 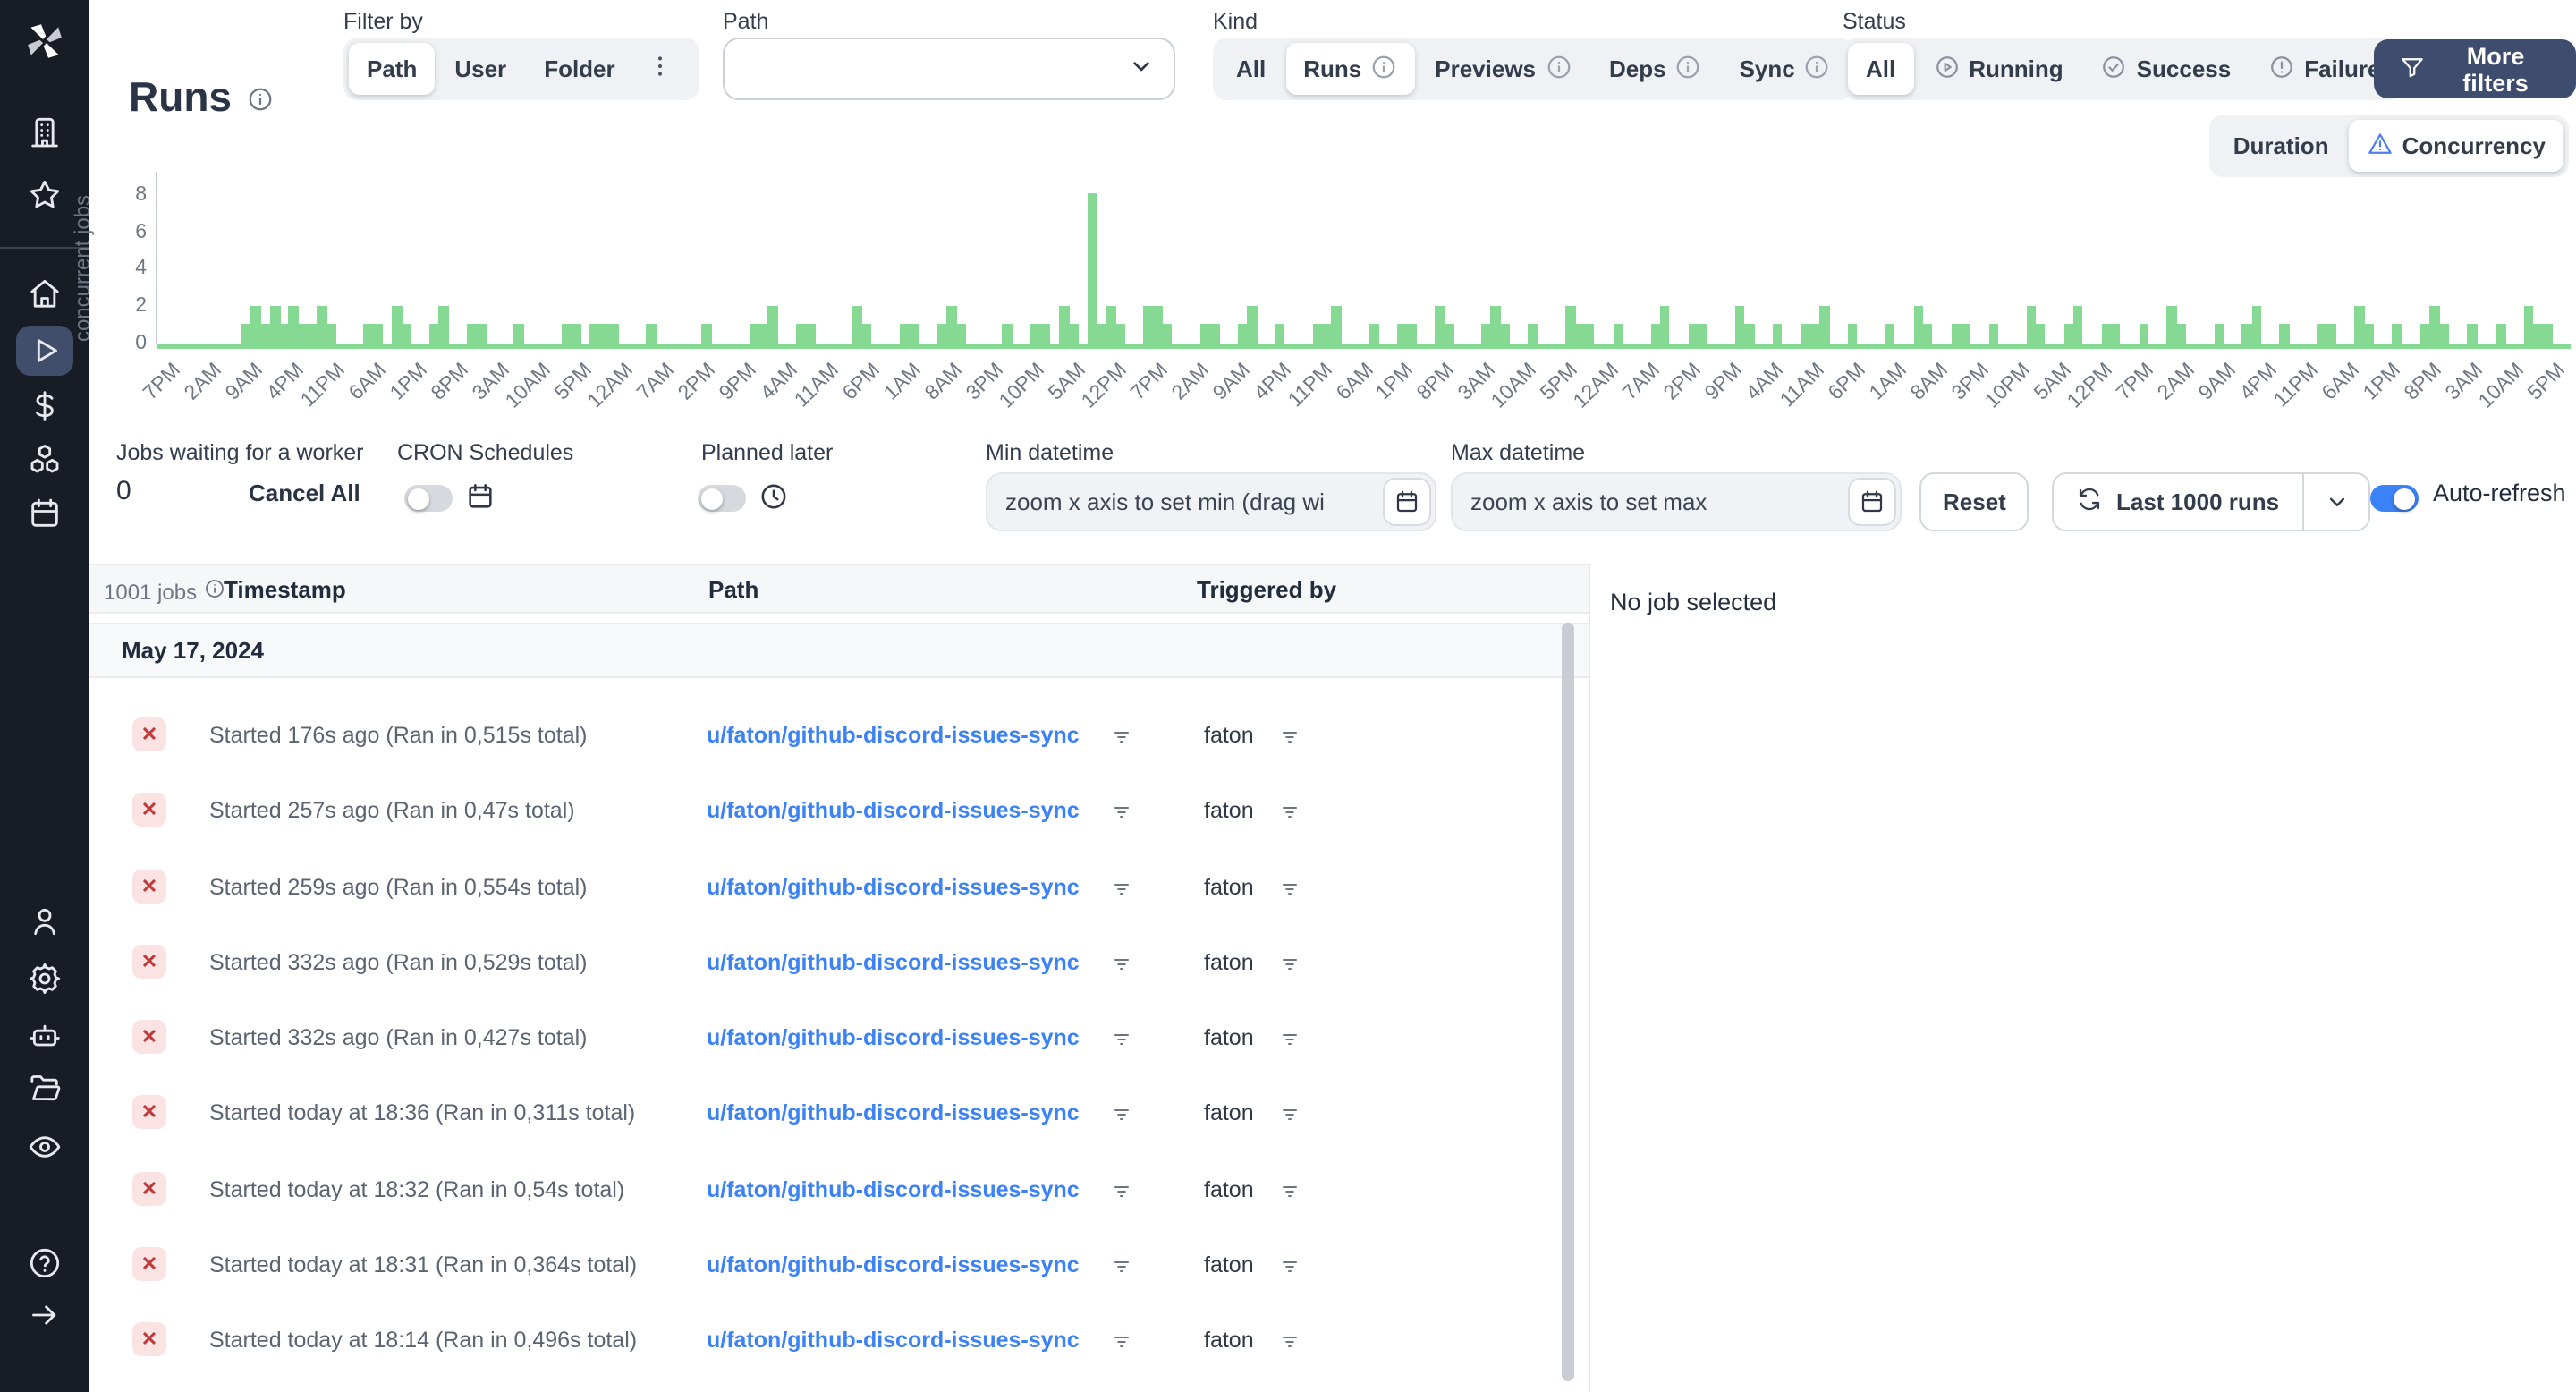 I want to click on last-1000-runs-button: Last 1000 runs, so click(x=2178, y=502).